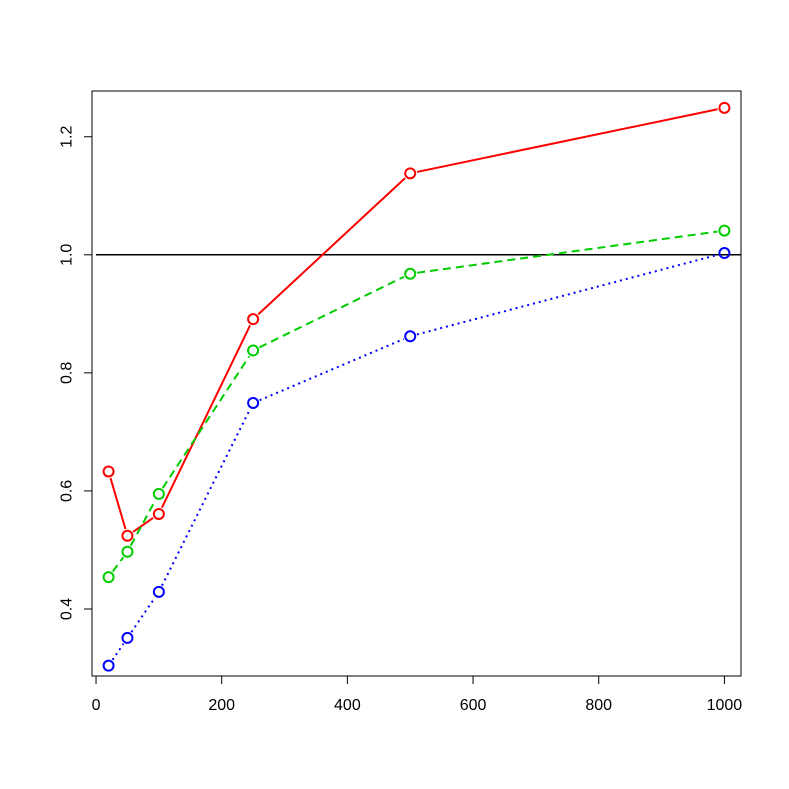  What do you see at coordinates (347, 705) in the screenshot?
I see `x-tick-label: 400` at bounding box center [347, 705].